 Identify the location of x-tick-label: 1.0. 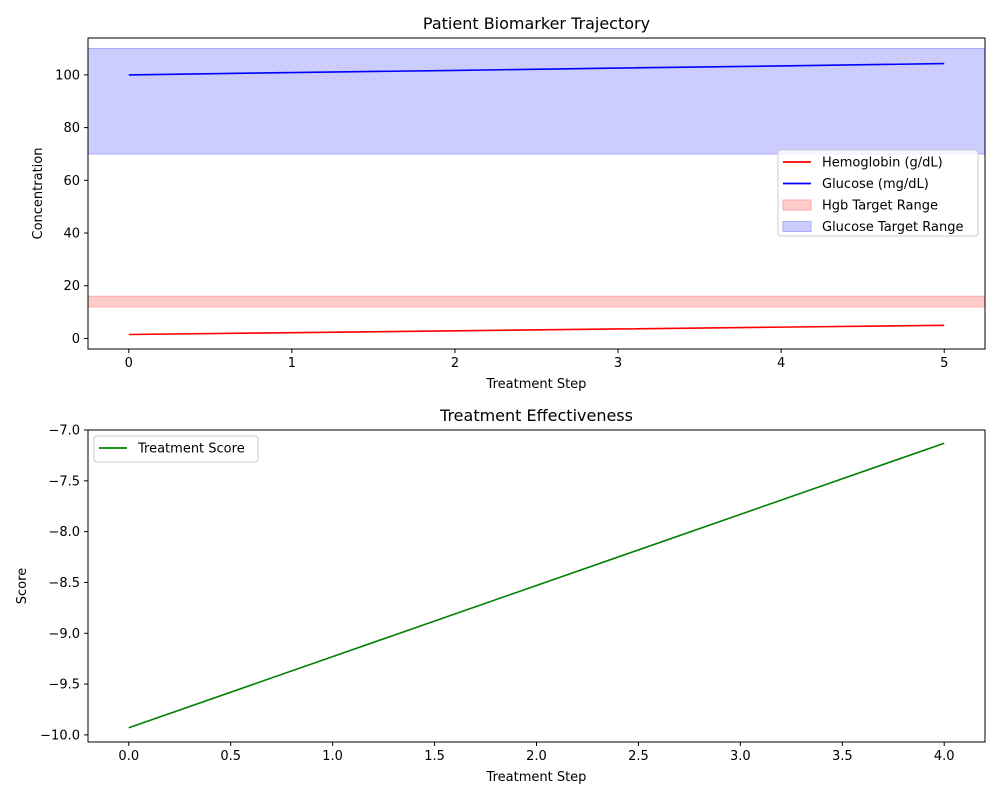
(332, 756).